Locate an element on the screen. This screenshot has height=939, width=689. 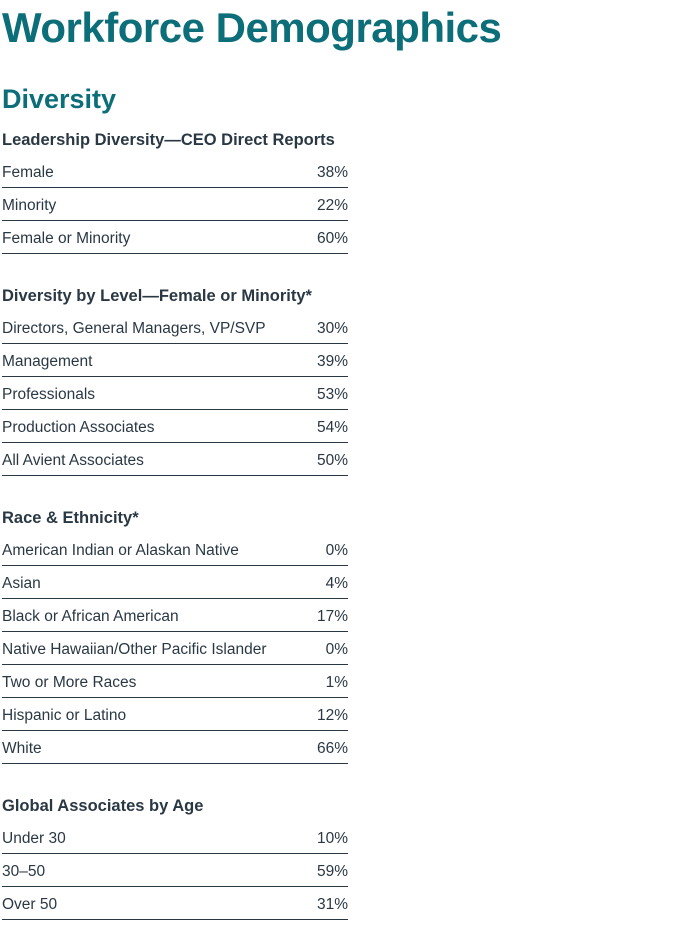
table-row: Professionals 53% is located at coordinates (175, 393).